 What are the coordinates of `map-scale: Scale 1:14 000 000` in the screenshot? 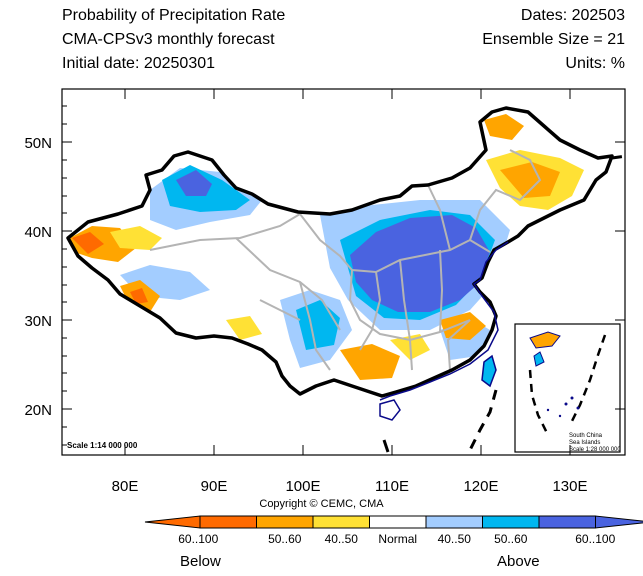 It's located at (102, 445).